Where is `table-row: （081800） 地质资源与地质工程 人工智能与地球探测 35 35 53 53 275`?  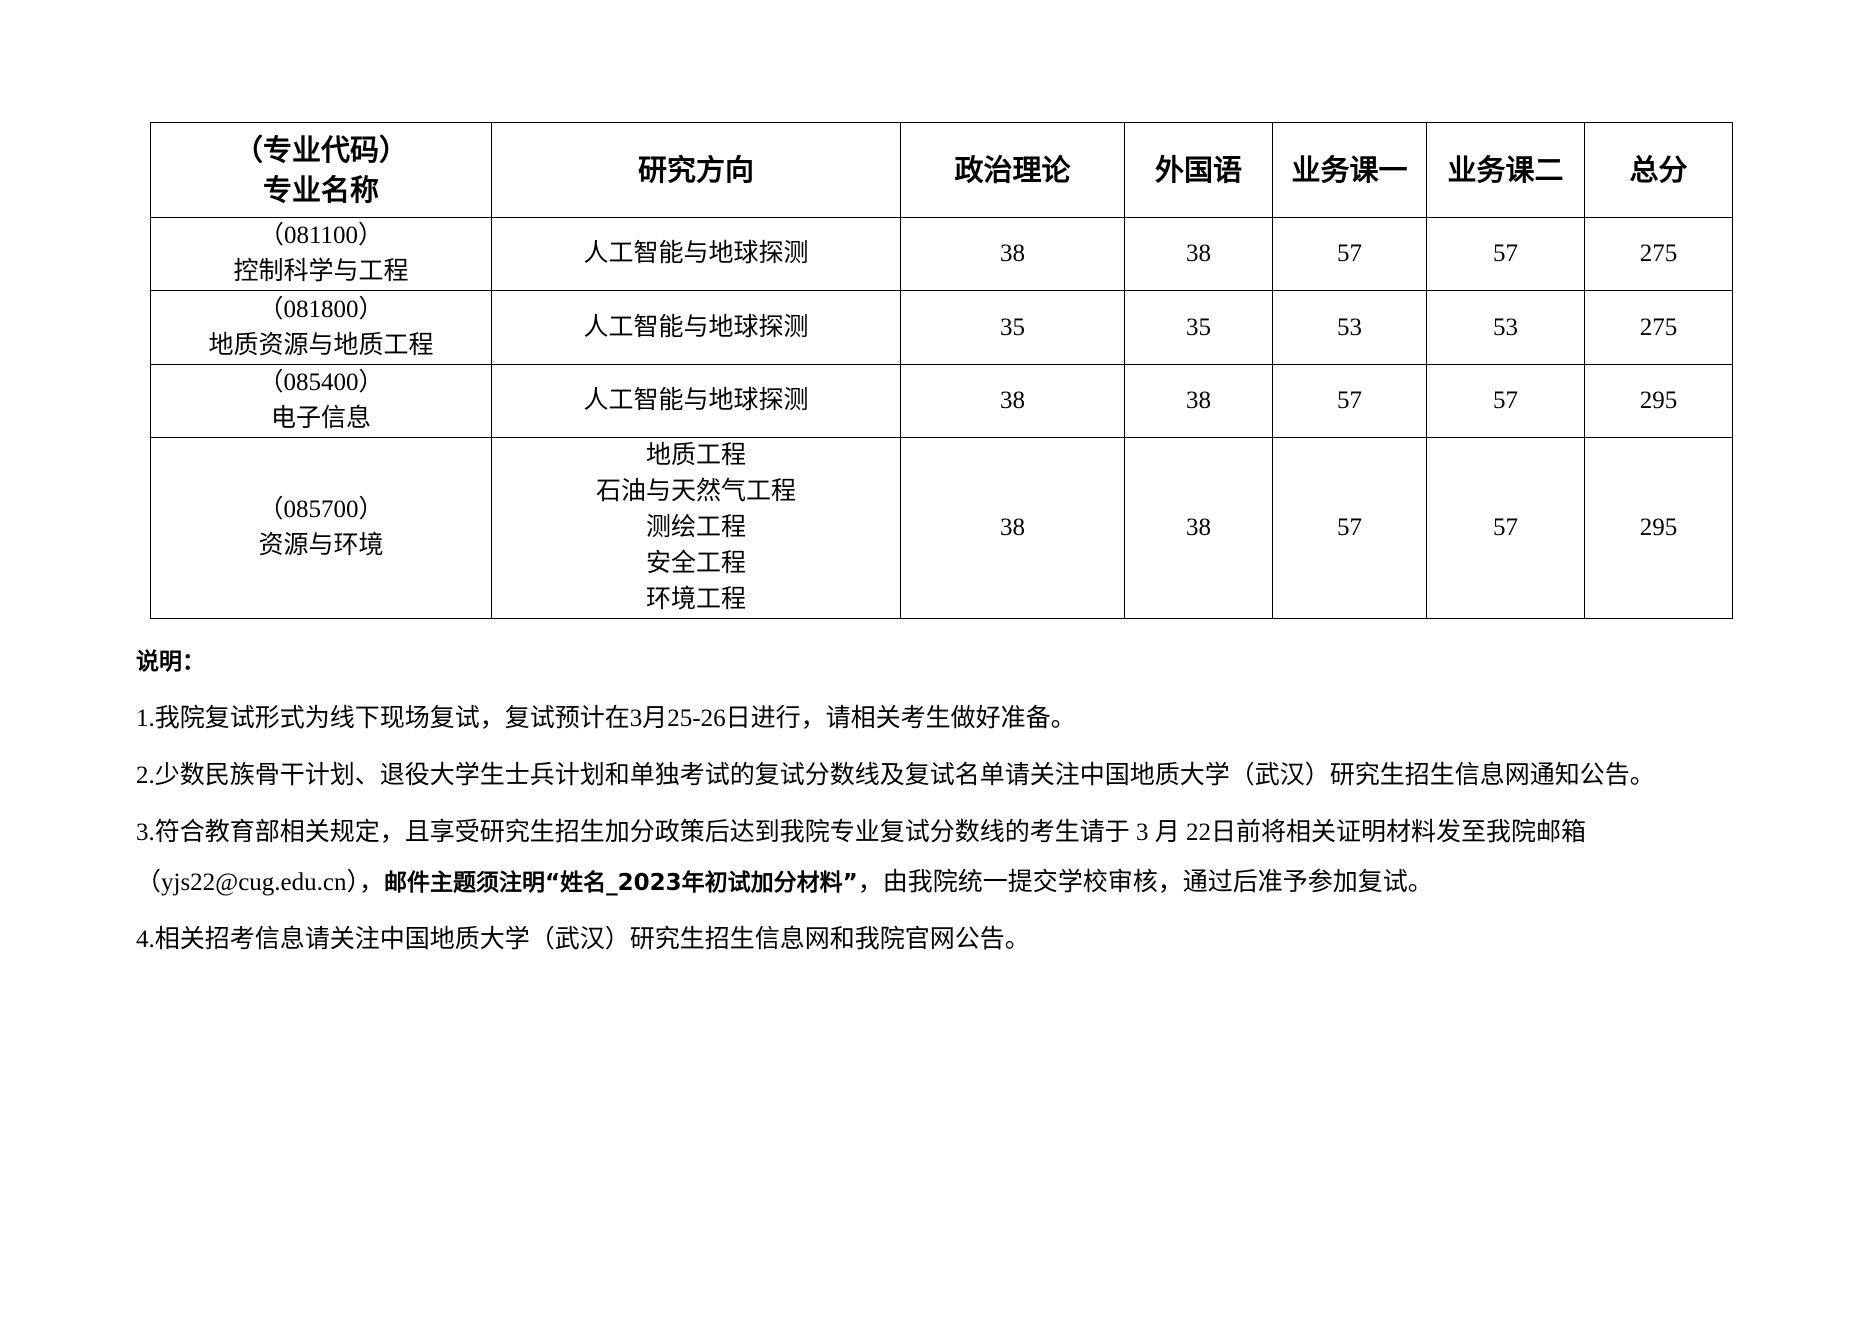
table-row: （081800） 地质资源与地质工程 人工智能与地球探测 35 35 53 53 275 is located at coordinates (941, 327).